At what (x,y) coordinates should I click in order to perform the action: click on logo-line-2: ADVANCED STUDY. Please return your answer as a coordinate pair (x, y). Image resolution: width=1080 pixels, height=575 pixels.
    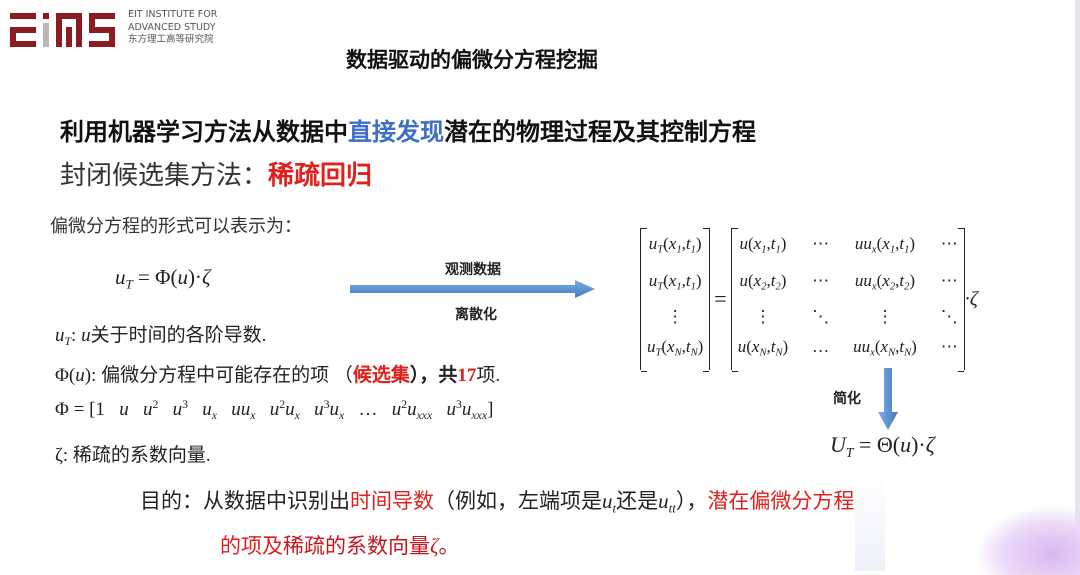
    Looking at the image, I should click on (172, 27).